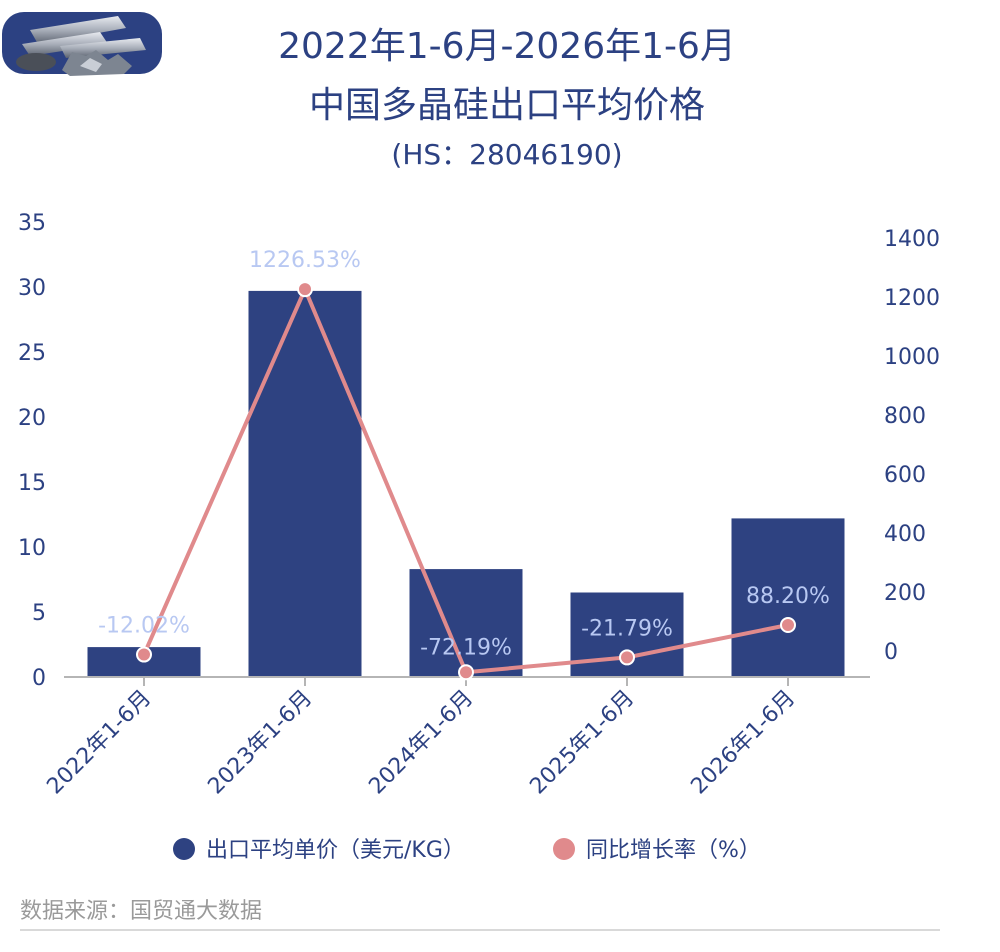 The height and width of the screenshot is (952, 1000). What do you see at coordinates (39, 613) in the screenshot?
I see `y-left-tick-label: 5` at bounding box center [39, 613].